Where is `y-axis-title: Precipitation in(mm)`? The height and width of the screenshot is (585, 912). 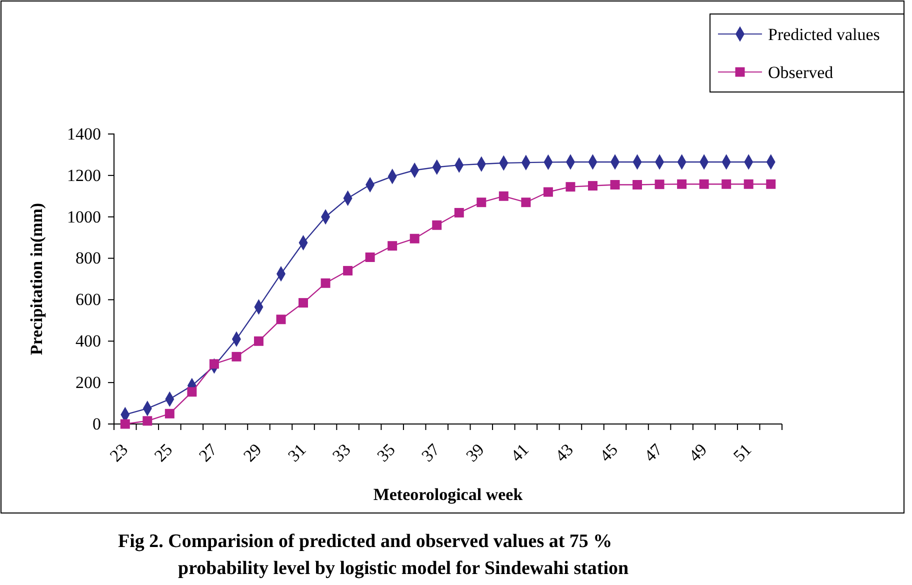
y-axis-title: Precipitation in(mm) is located at coordinates (36, 279).